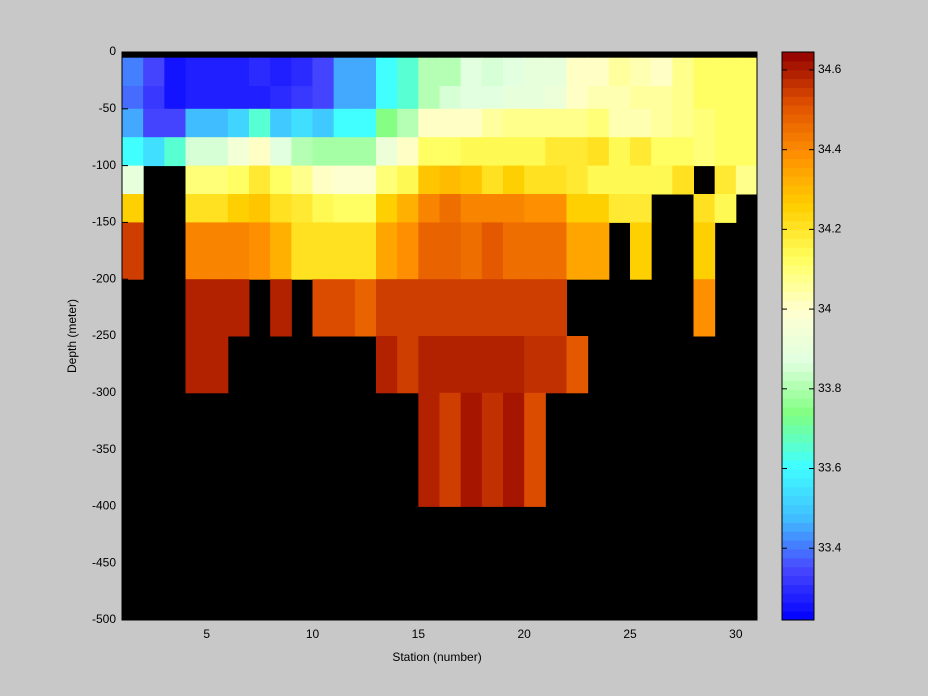 The width and height of the screenshot is (928, 696). I want to click on y-tick-label: -400, so click(104, 506).